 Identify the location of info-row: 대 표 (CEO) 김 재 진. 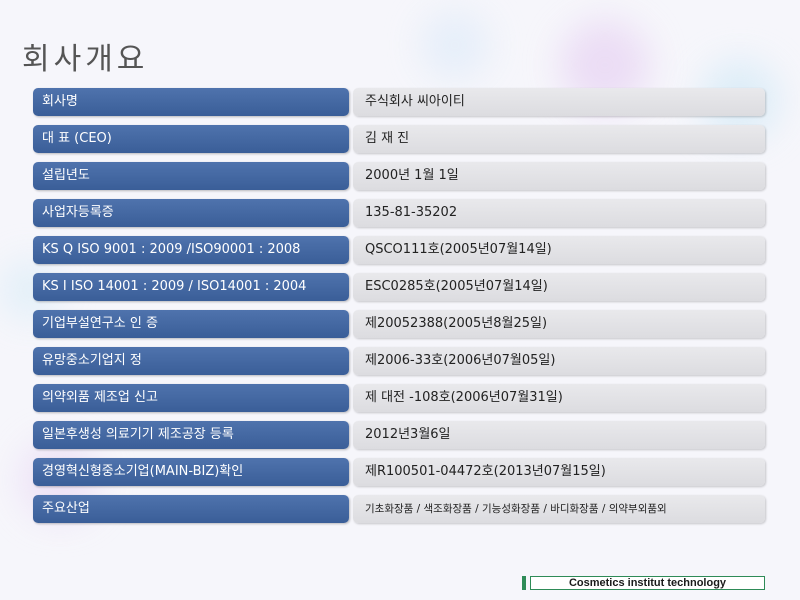
(399, 139).